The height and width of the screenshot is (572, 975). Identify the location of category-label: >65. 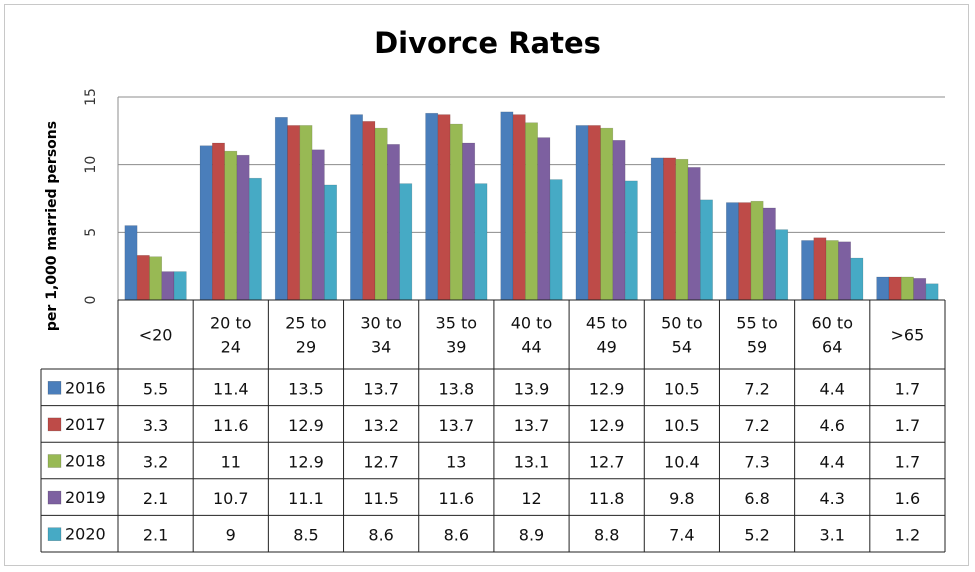
(908, 335).